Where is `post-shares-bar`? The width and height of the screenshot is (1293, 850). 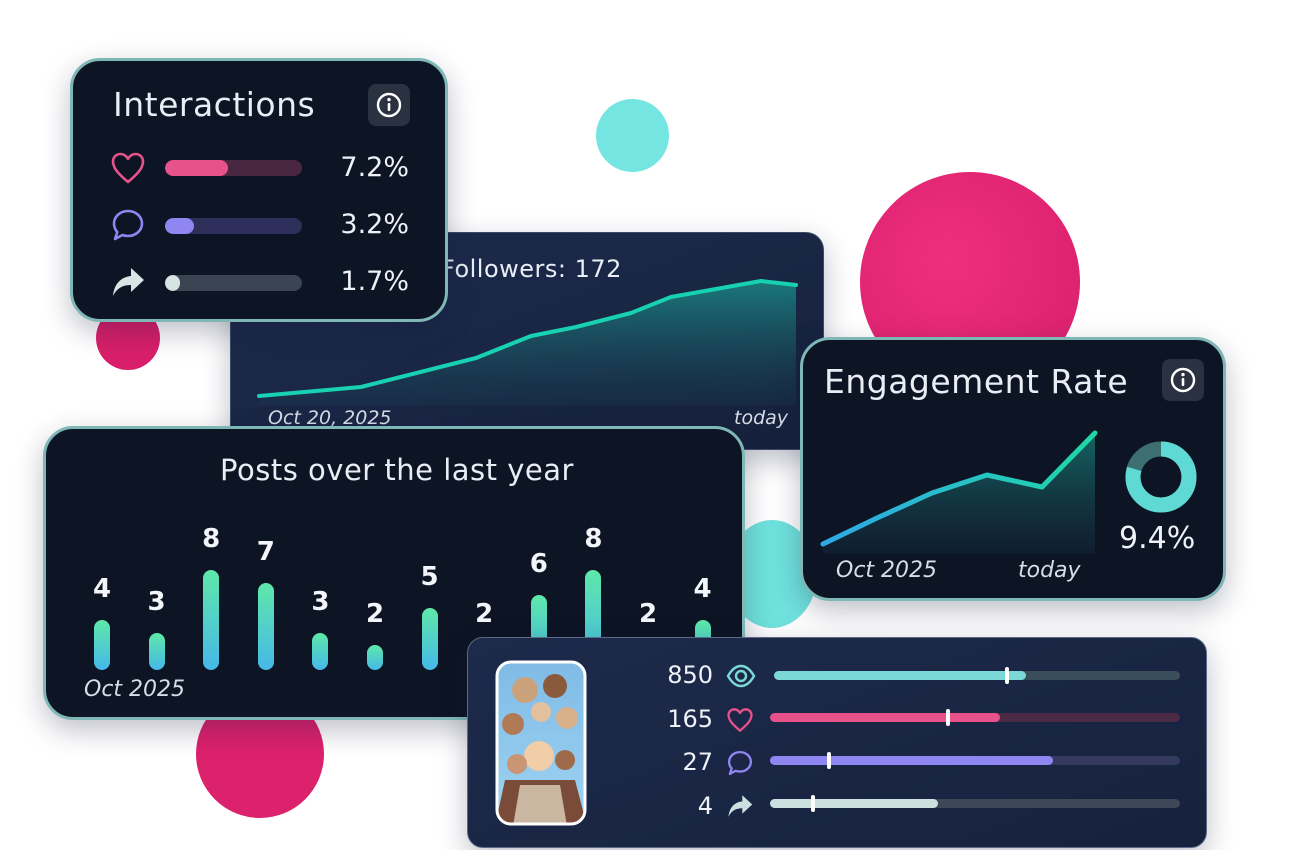 post-shares-bar is located at coordinates (975, 803).